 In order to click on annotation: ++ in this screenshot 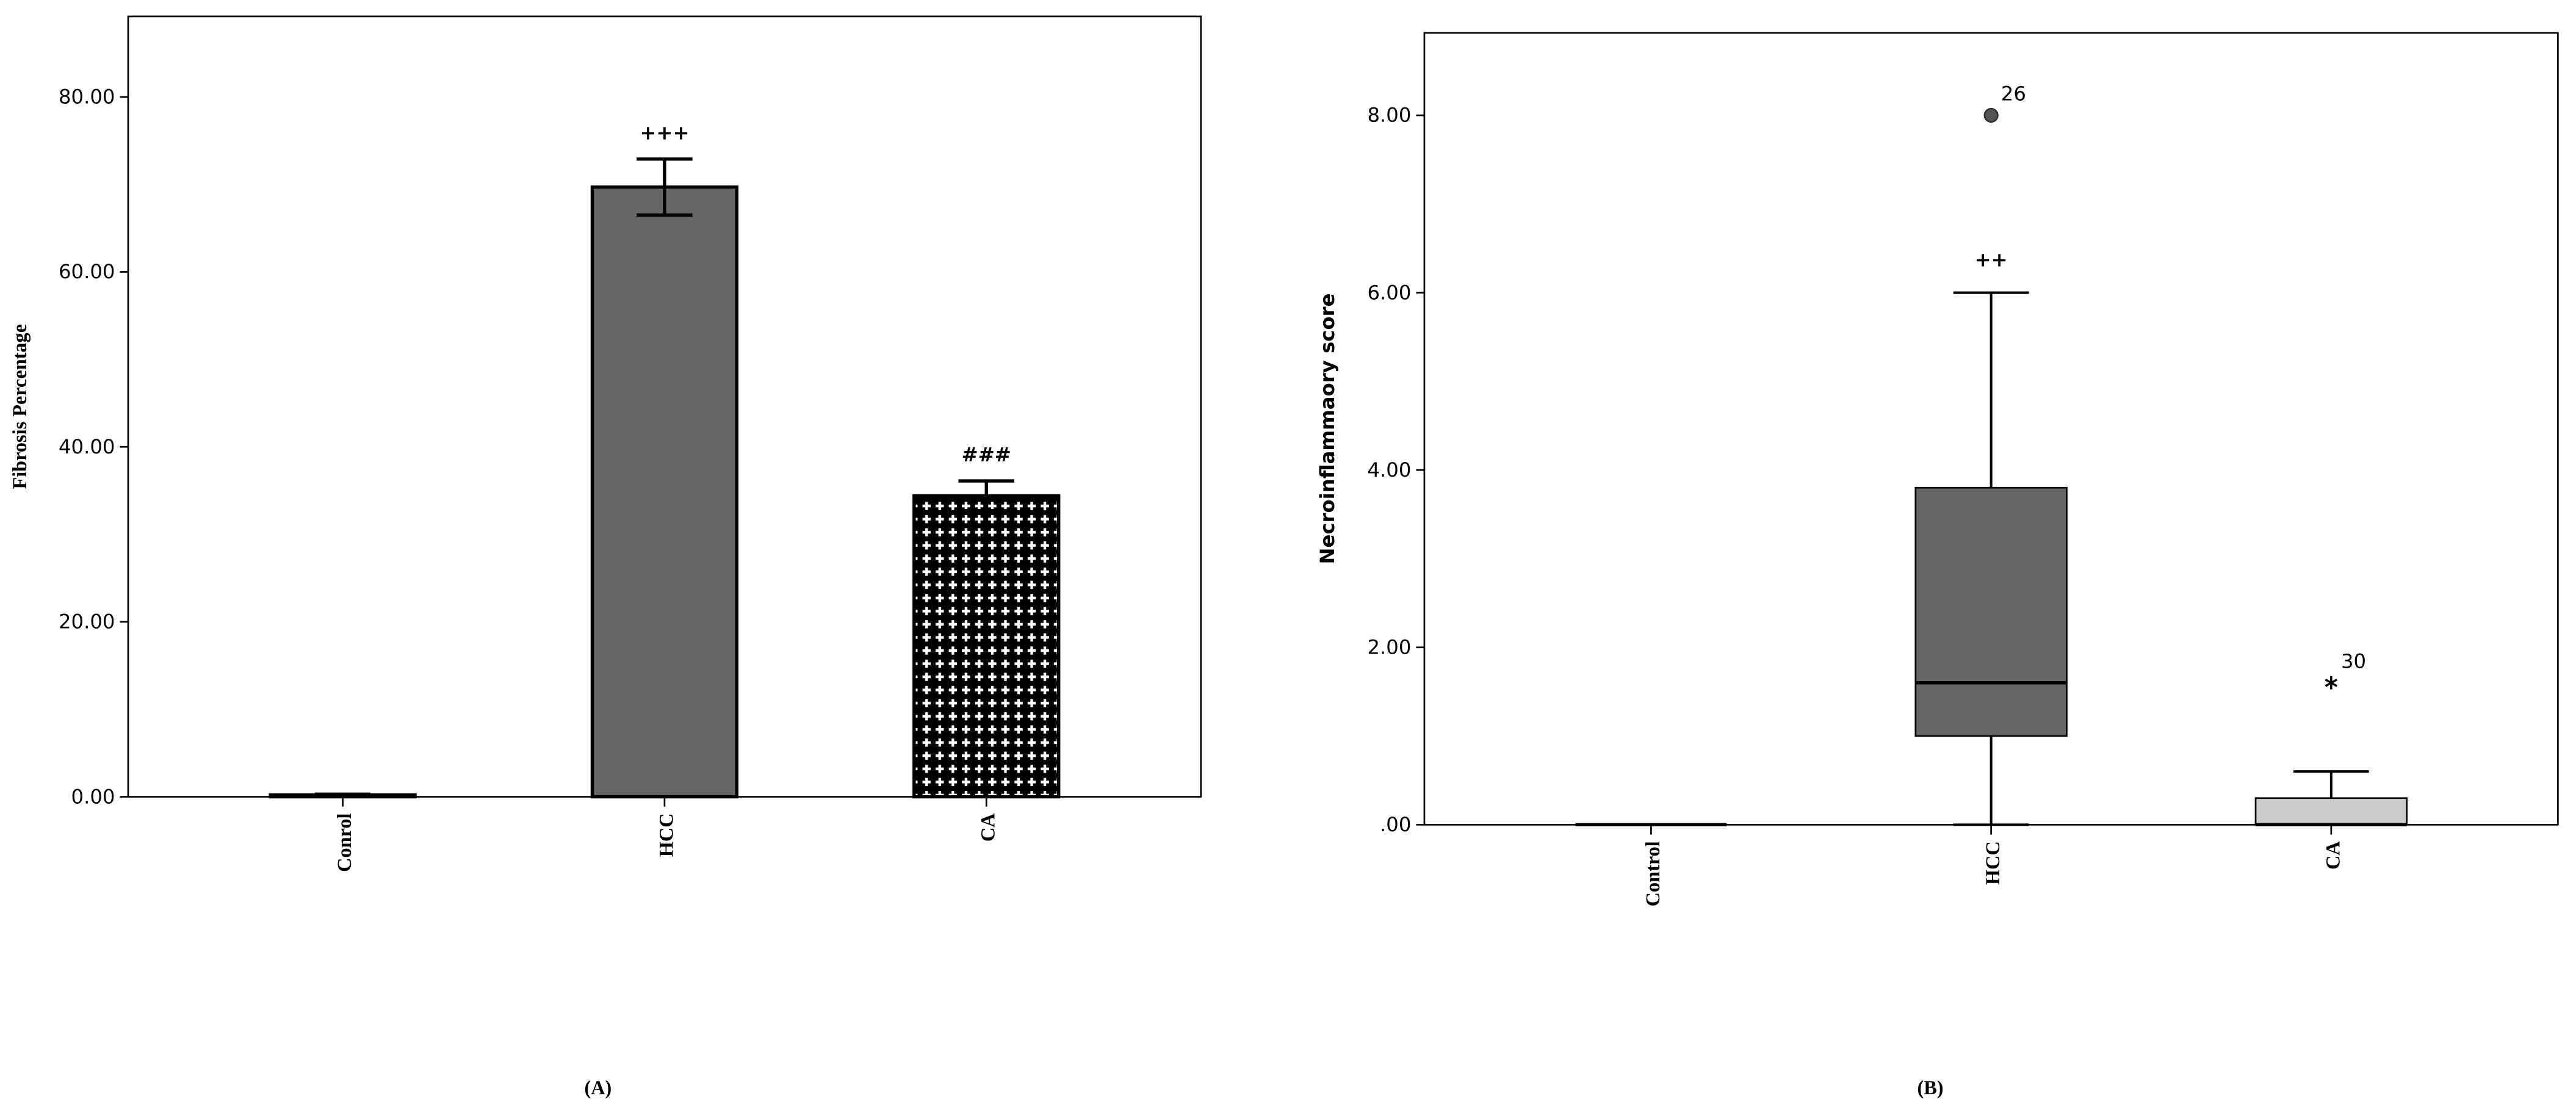, I will do `click(1991, 259)`.